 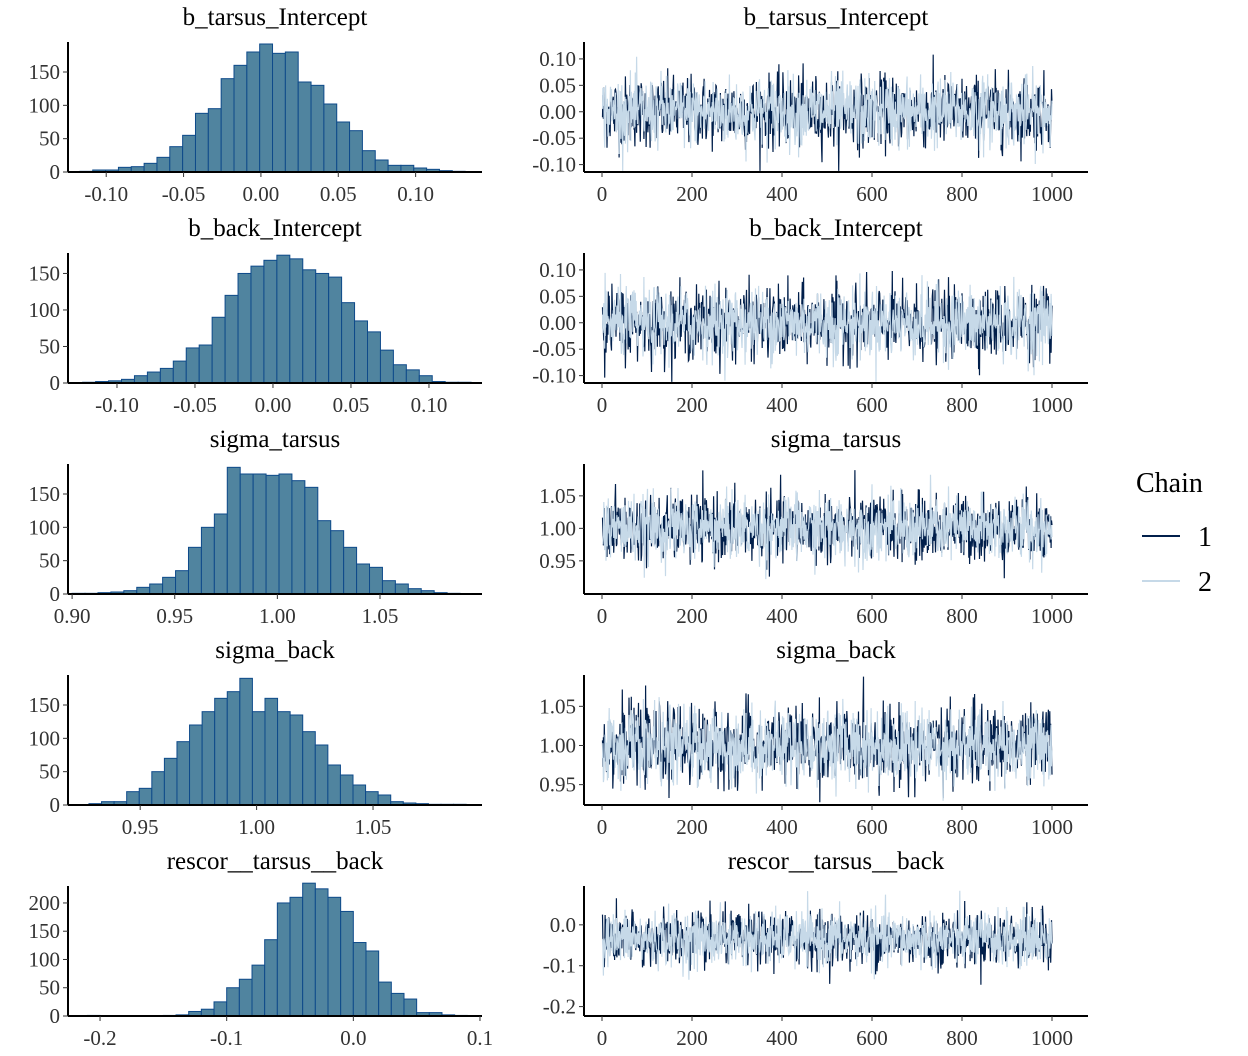 I want to click on trace-panel-sigma_back: sigma_back 0 200 400 600 800 1000 1.05 1.00 0.95, so click(x=813, y=738).